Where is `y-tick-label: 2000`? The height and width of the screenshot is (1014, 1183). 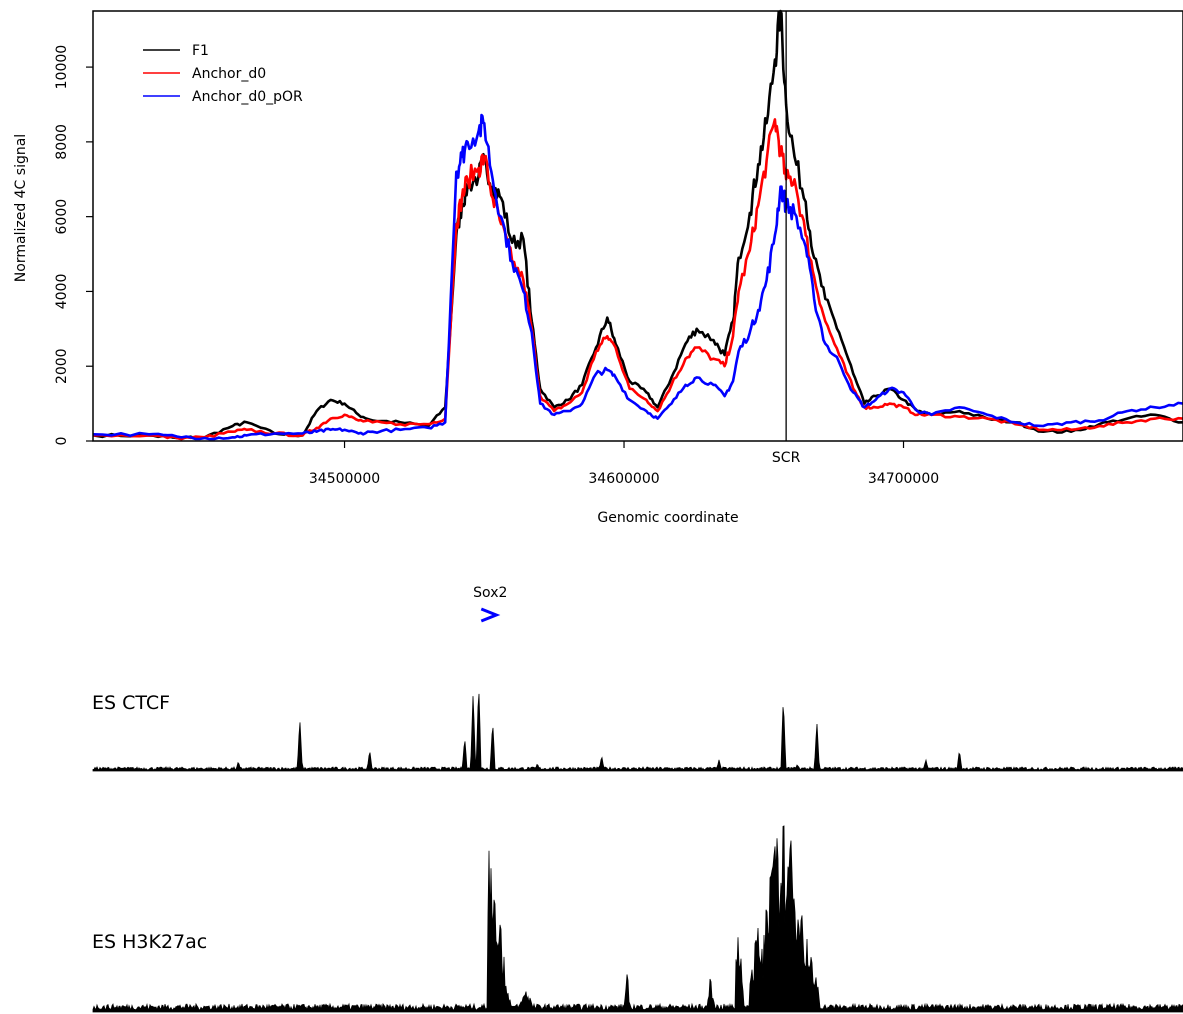 y-tick-label: 2000 is located at coordinates (62, 366).